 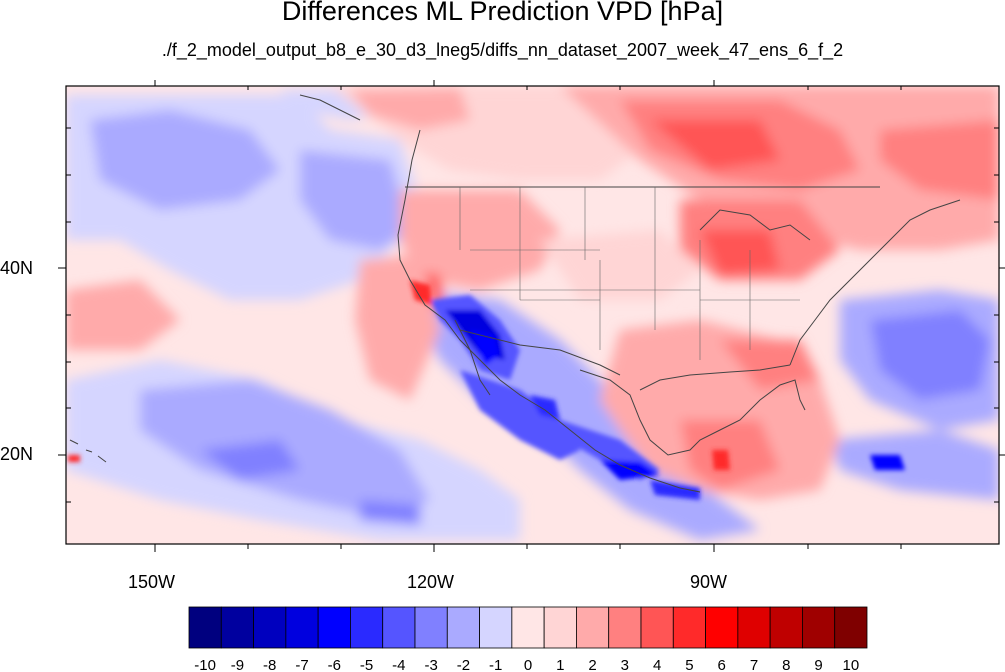 What do you see at coordinates (431, 582) in the screenshot?
I see `lon-label-120w: 120W` at bounding box center [431, 582].